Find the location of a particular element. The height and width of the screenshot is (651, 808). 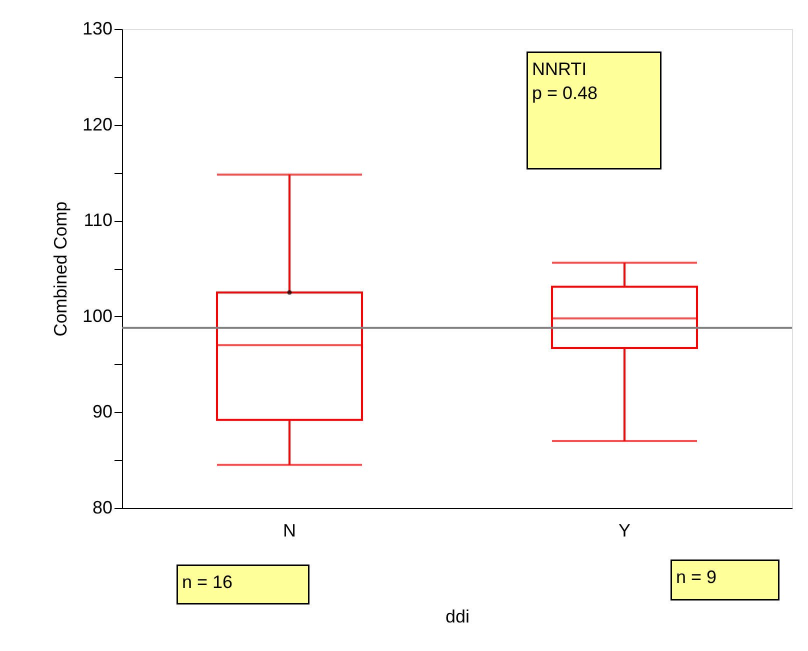

annotation: NNRTI p = 0.48 is located at coordinates (565, 81).